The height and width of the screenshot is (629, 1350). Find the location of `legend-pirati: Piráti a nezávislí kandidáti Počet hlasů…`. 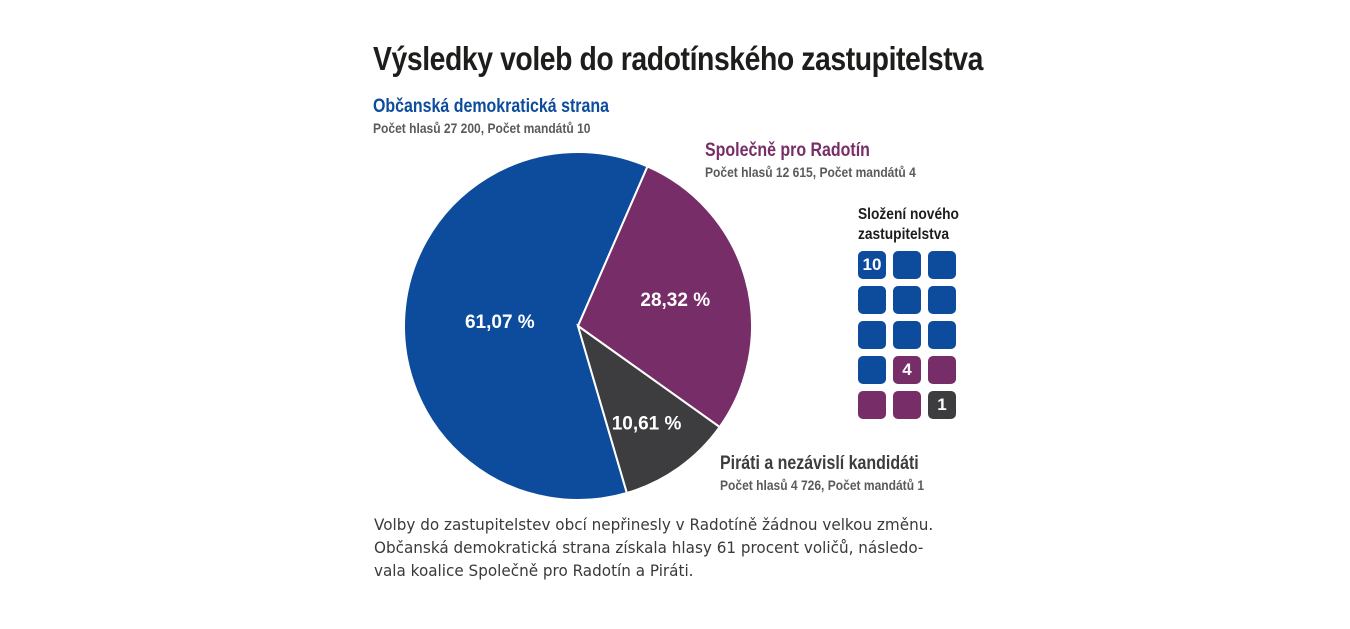

legend-pirati: Piráti a nezávislí kandidáti Počet hlasů… is located at coordinates (838, 473).